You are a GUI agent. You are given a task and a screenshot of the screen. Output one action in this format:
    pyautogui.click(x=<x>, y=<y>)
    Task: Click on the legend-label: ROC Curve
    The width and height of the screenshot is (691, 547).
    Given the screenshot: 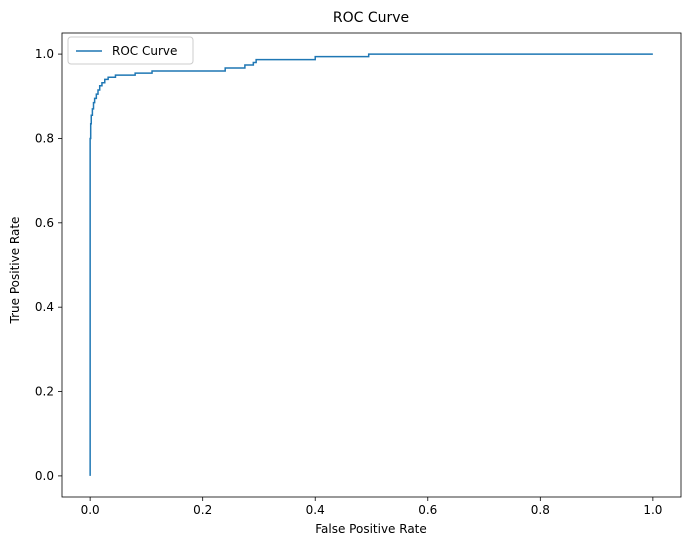 What is the action you would take?
    pyautogui.click(x=144, y=51)
    